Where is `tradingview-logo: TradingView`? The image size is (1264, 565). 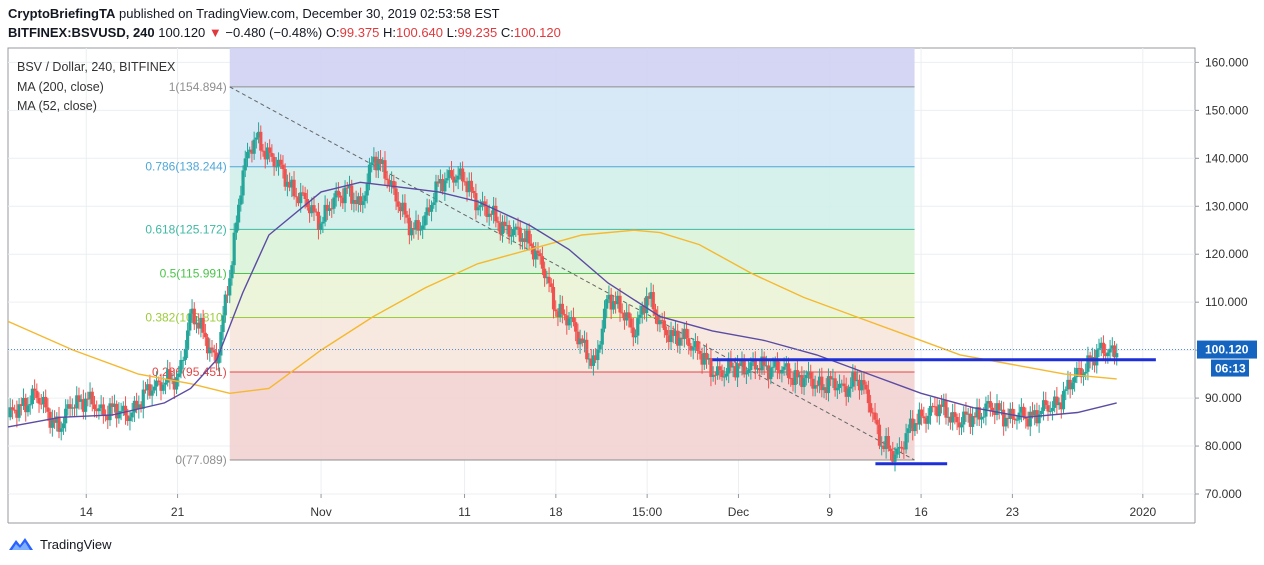 tradingview-logo: TradingView is located at coordinates (60, 544).